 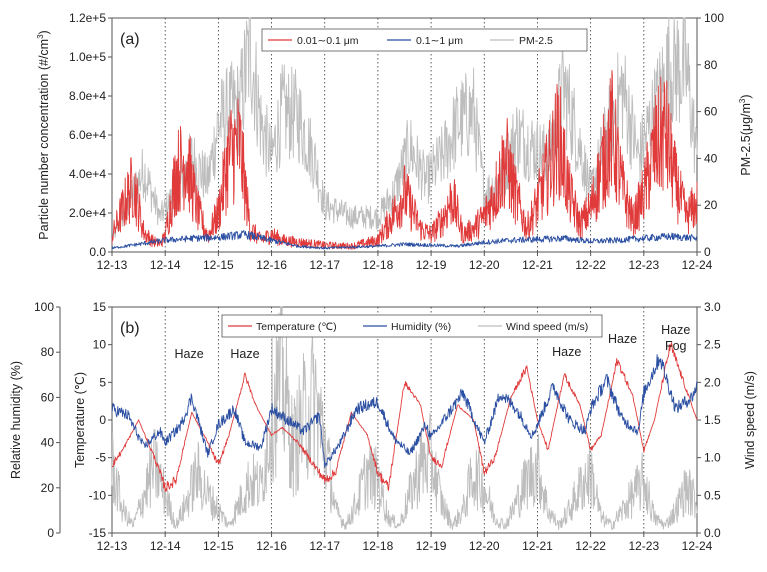 What do you see at coordinates (712, 458) in the screenshot?
I see `y-tick-label: 1.0` at bounding box center [712, 458].